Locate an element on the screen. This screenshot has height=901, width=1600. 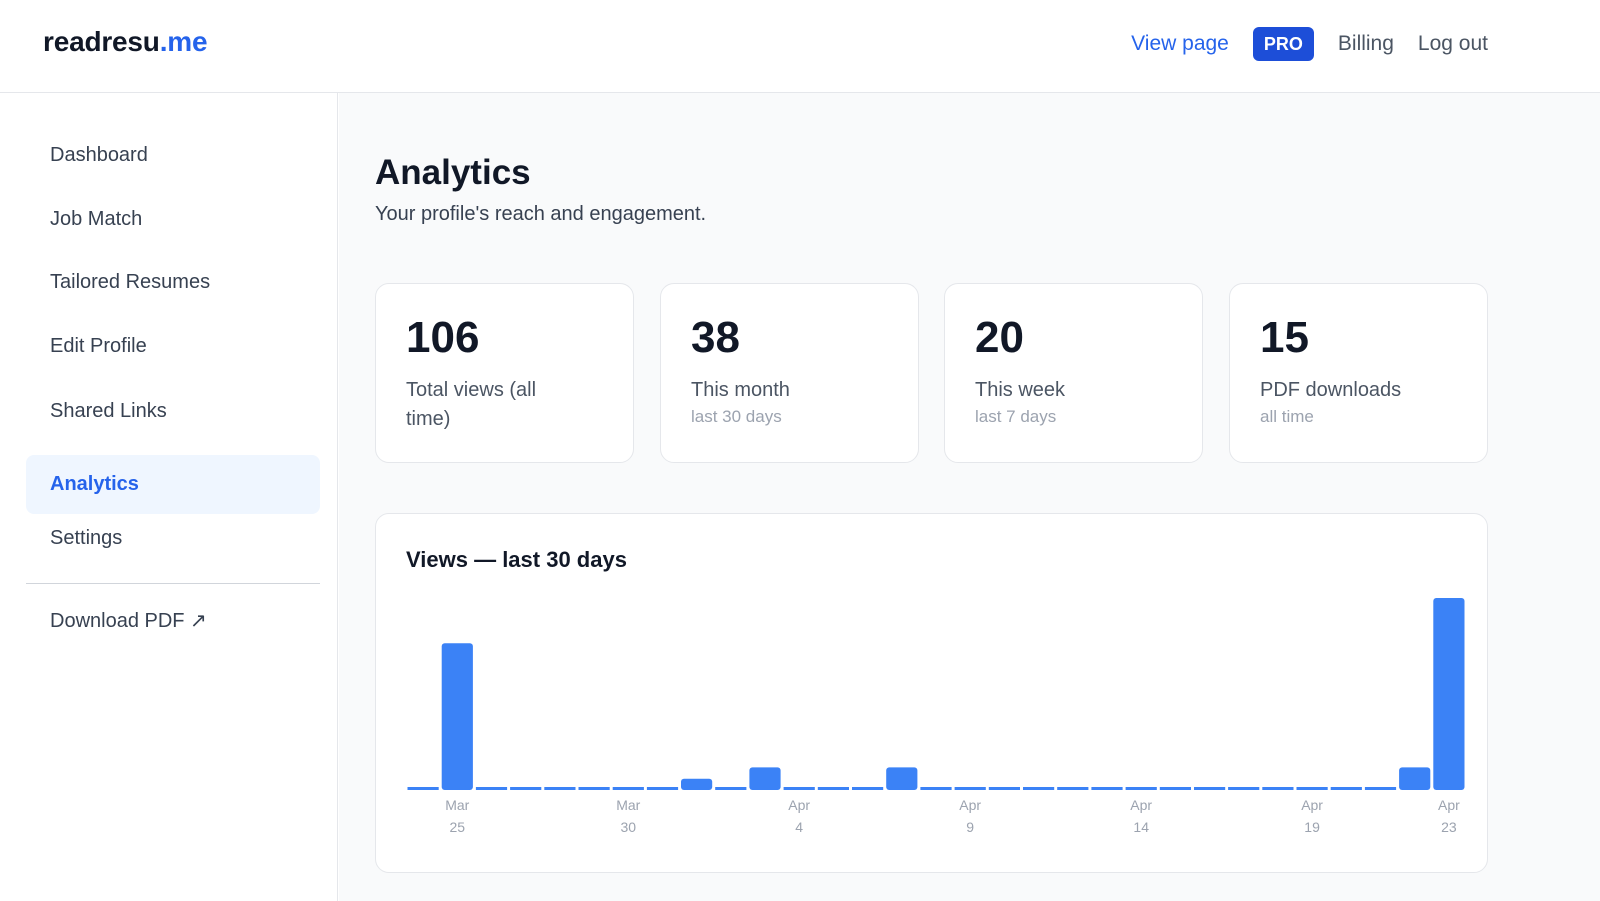
sidebar-divider is located at coordinates (173, 583).